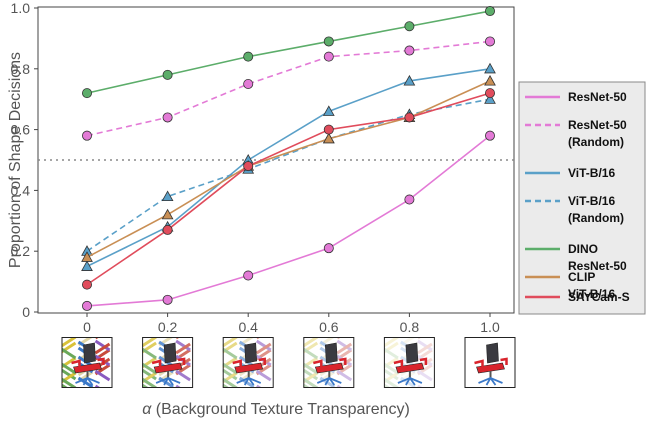  Describe the element at coordinates (21, 251) in the screenshot. I see `y-tick-label: 0.2` at that location.